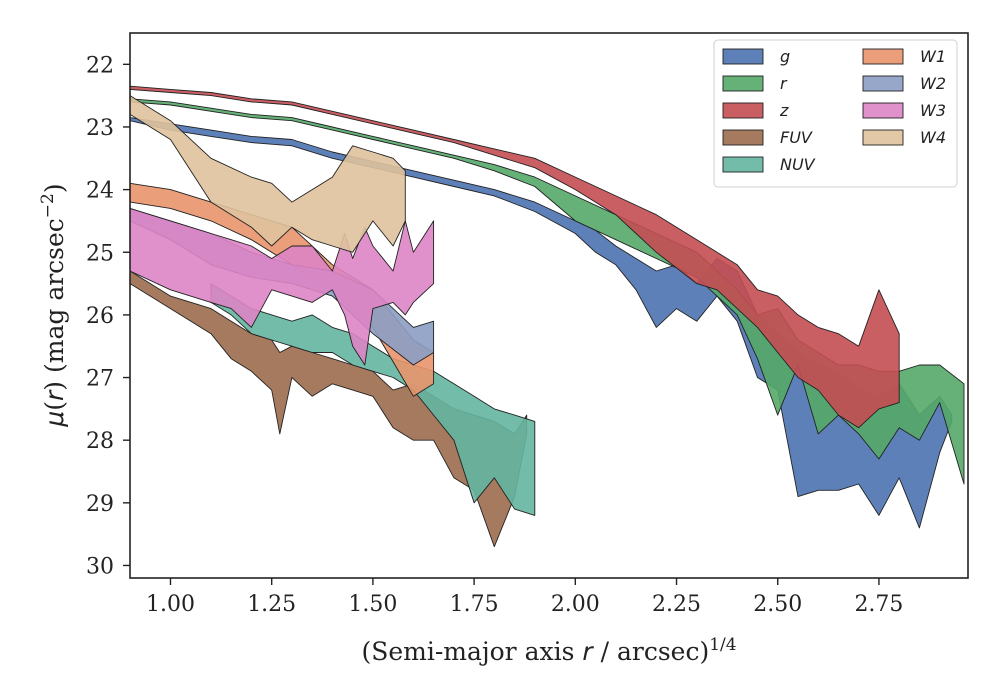 Image resolution: width=1000 pixels, height=700 pixels. I want to click on x-tick-label: 1.50, so click(372, 604).